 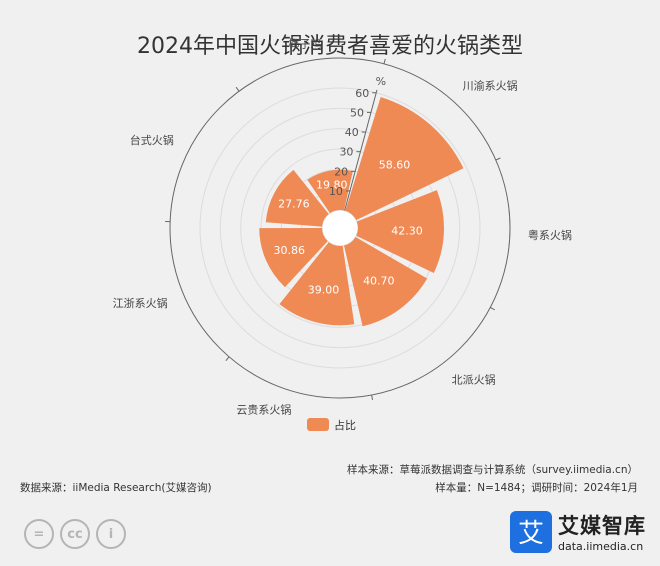 I want to click on bar-value-label: 27.76, so click(x=294, y=204).